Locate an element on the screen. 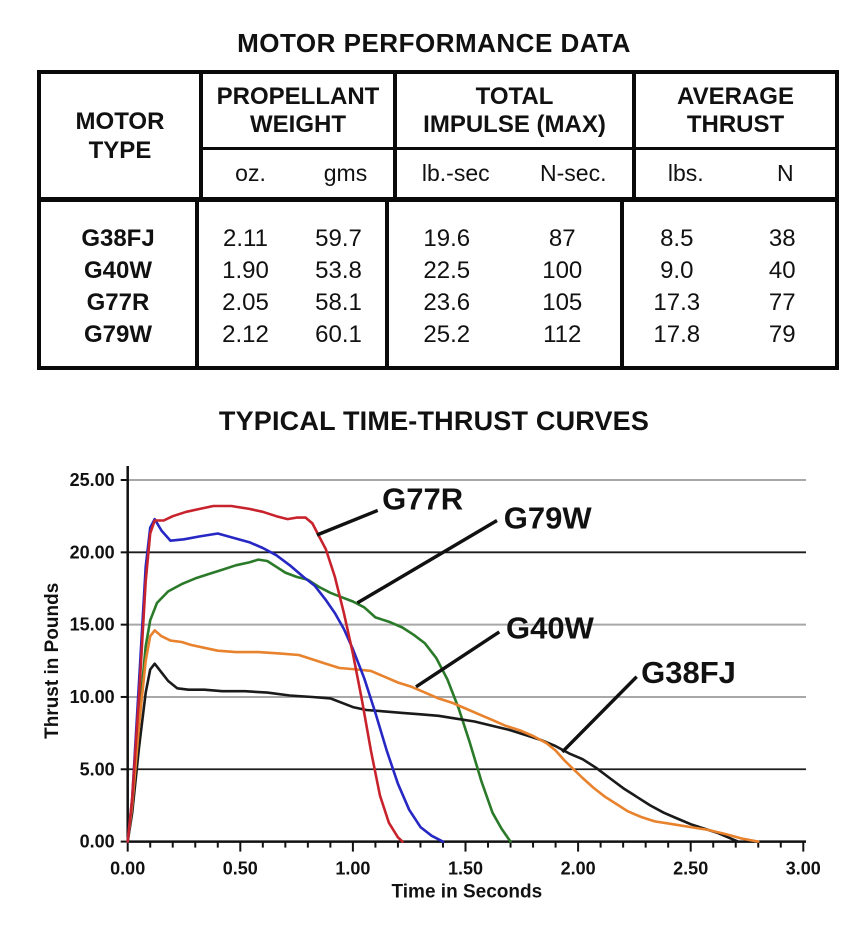 Image resolution: width=868 pixels, height=929 pixels. chart-title: TYPICAL TIME-THRUST CURVES is located at coordinates (434, 421).